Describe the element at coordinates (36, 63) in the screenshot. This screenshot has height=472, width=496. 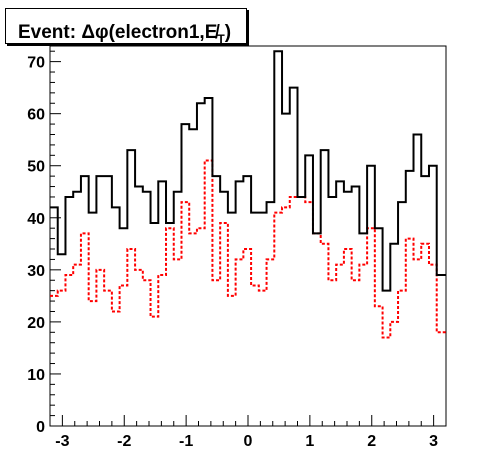
I see `y-tick-label: 70` at that location.